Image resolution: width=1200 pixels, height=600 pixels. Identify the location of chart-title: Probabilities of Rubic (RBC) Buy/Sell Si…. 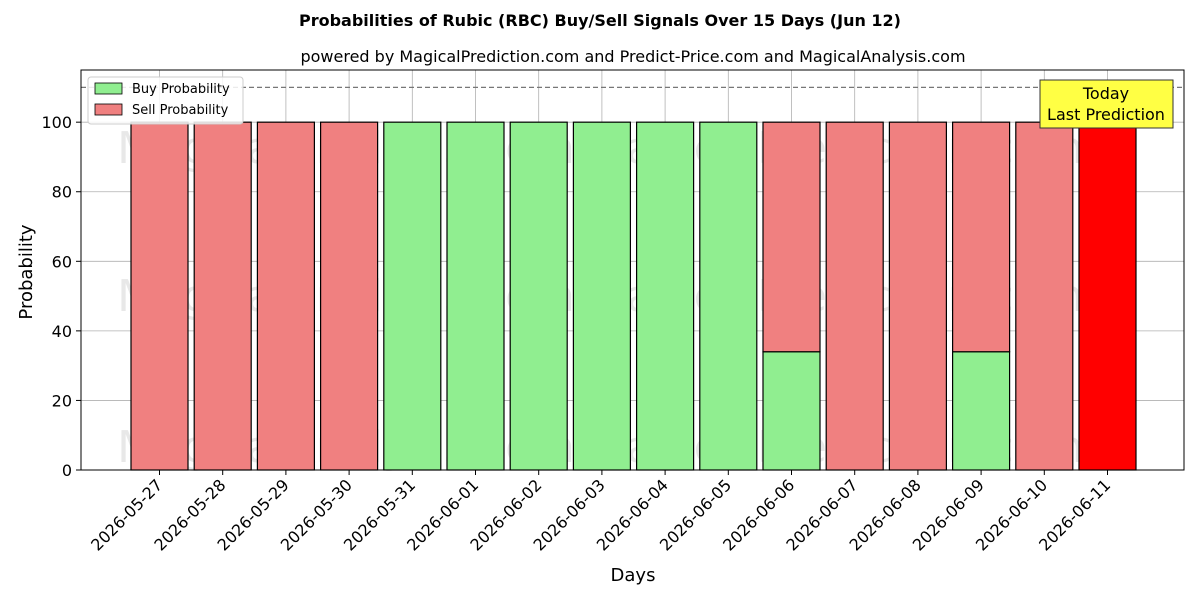
(600, 20).